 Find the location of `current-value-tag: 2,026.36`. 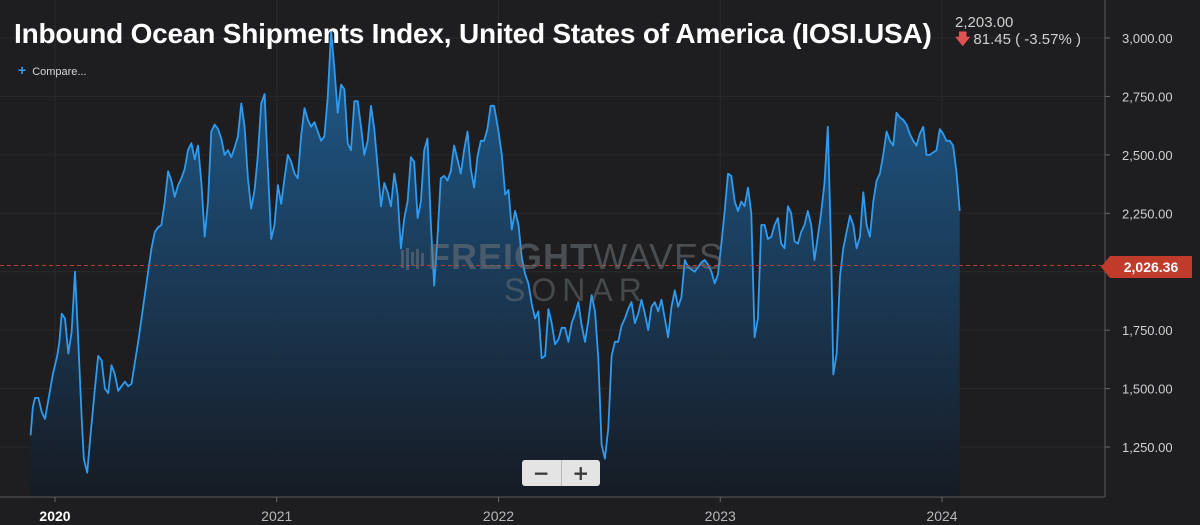

current-value-tag: 2,026.36 is located at coordinates (1146, 267).